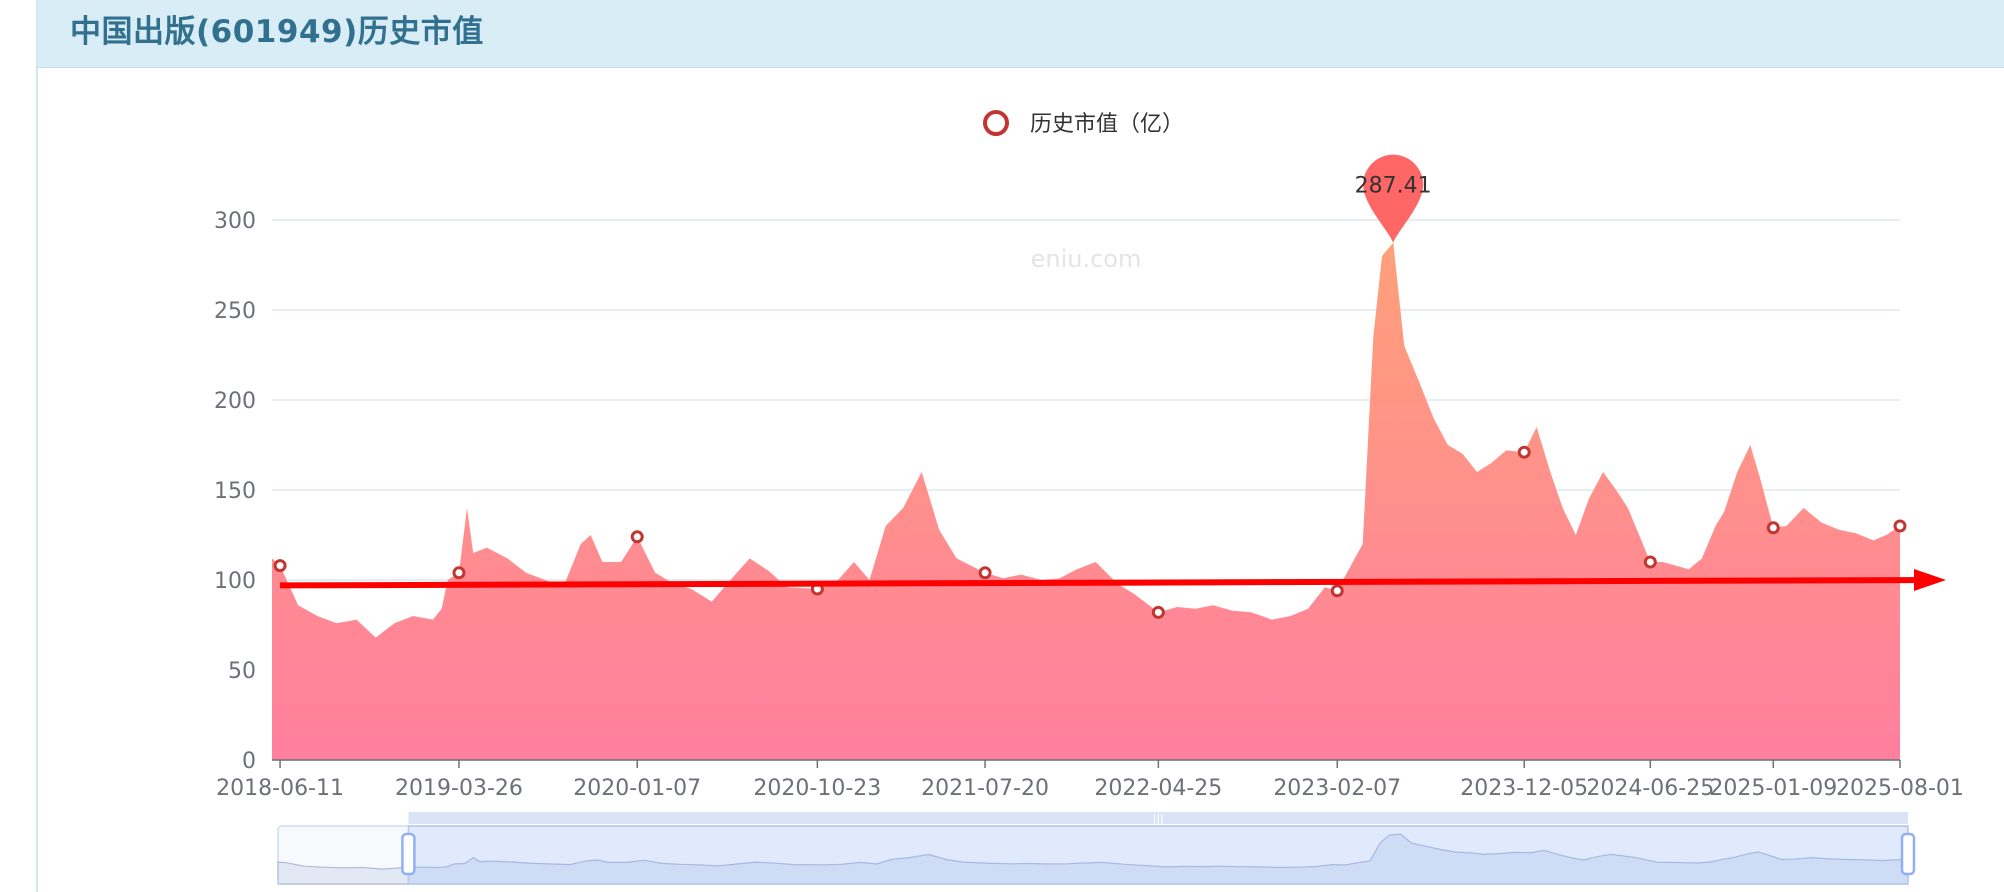 This screenshot has height=892, width=2004. What do you see at coordinates (985, 788) in the screenshot?
I see `x-tick-label: 2021-07-20` at bounding box center [985, 788].